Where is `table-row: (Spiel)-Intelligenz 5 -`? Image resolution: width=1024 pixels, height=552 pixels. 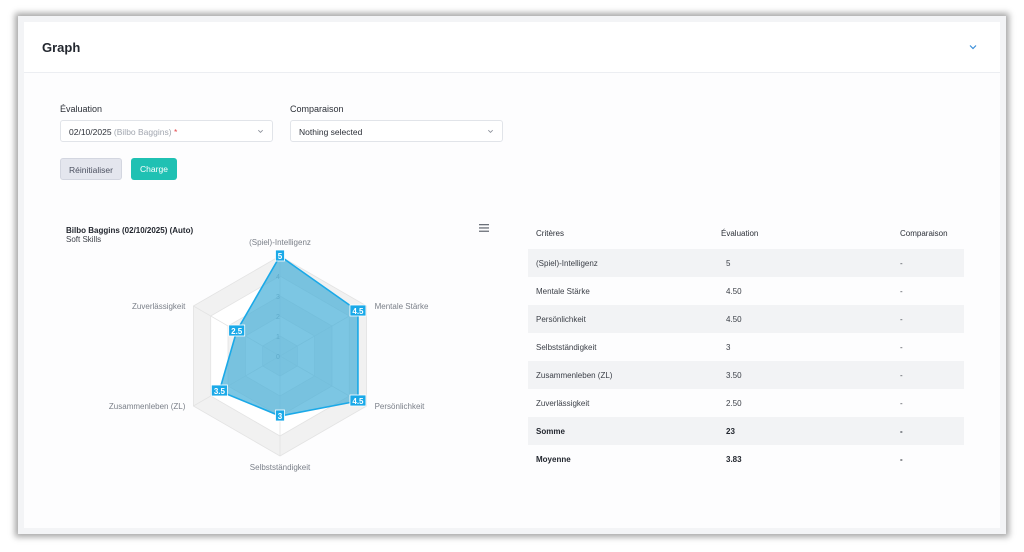 table-row: (Spiel)-Intelligenz 5 - is located at coordinates (746, 263).